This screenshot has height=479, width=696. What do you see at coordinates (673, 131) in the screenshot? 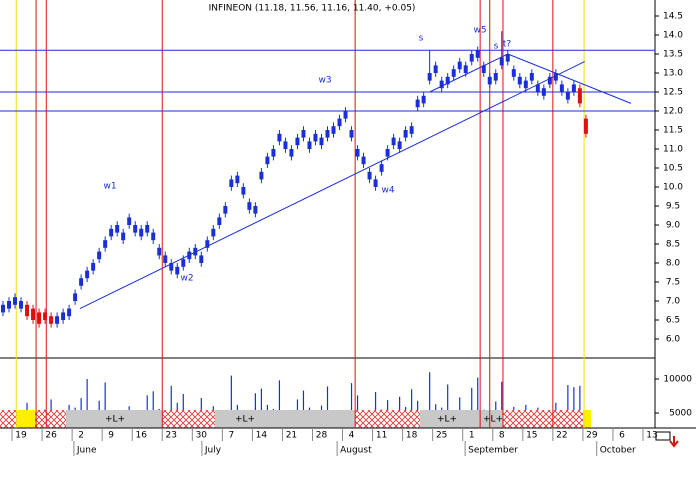
I see `y-tick-label: 11.5` at bounding box center [673, 131].